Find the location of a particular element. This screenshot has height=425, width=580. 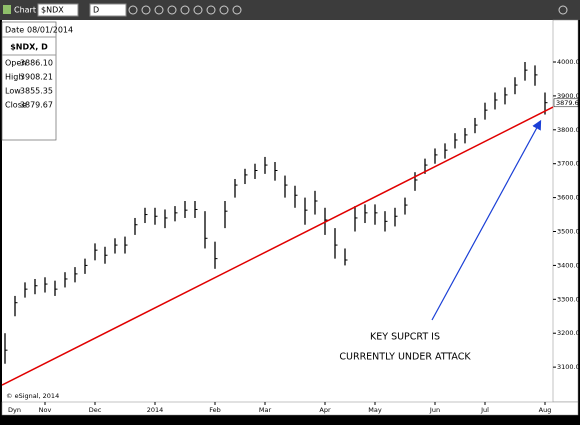

last-price-box is located at coordinates (566, 103).